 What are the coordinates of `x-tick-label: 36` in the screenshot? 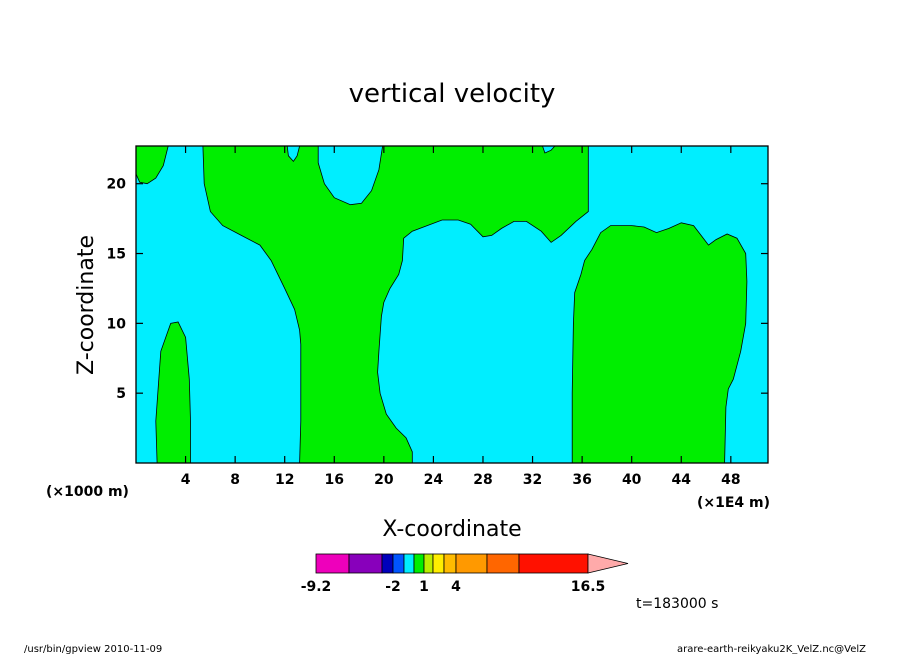 It's located at (581, 480).